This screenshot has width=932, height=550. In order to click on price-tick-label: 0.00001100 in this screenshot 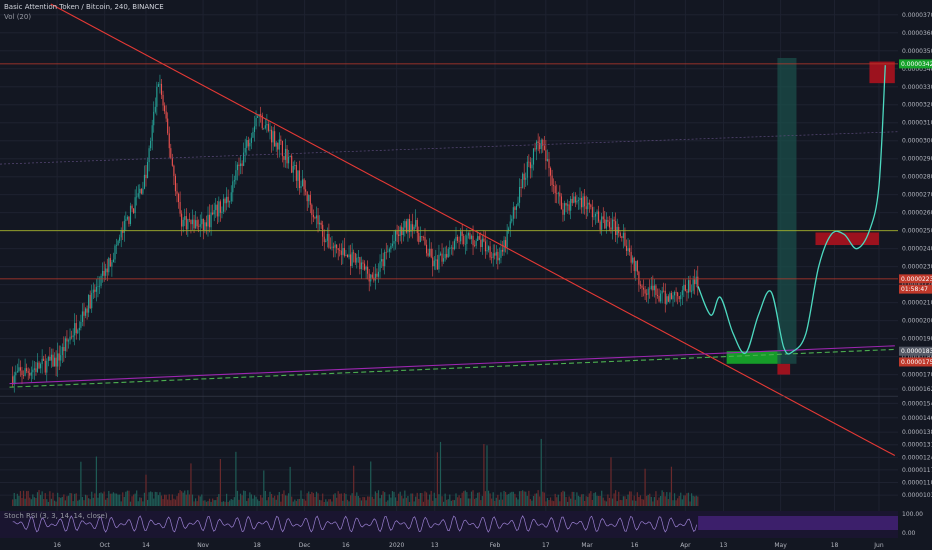, I will do `click(917, 483)`.